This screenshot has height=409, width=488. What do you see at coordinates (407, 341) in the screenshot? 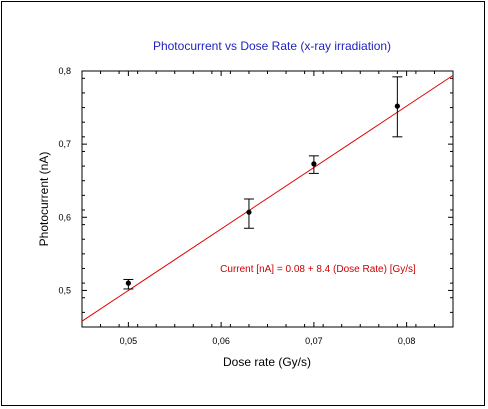
I see `x-tick-label: 0,08` at bounding box center [407, 341].